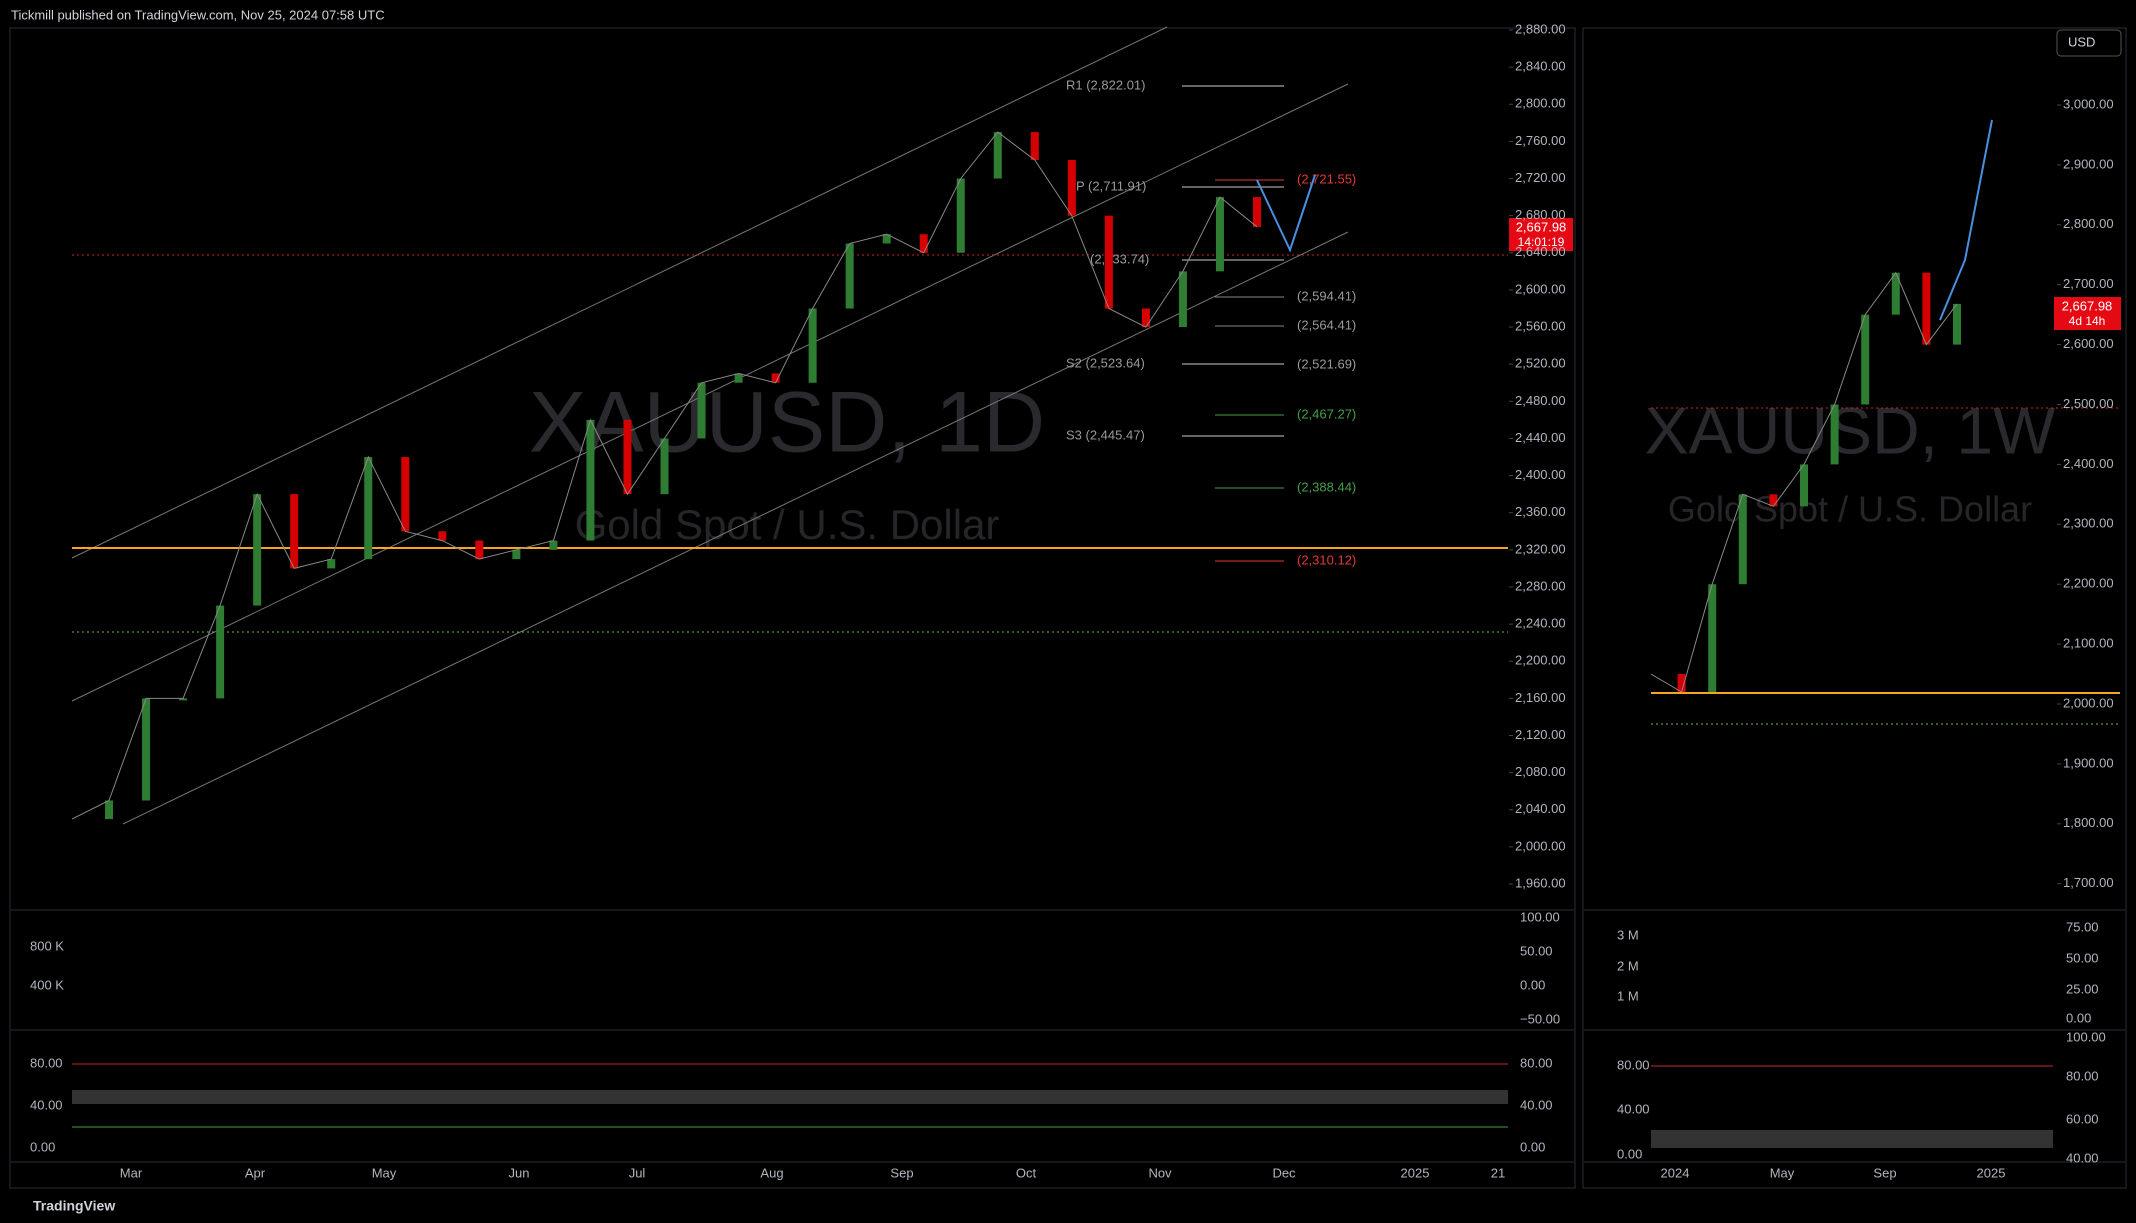  What do you see at coordinates (1540, 916) in the screenshot?
I see `volume-axis-label: 100.00` at bounding box center [1540, 916].